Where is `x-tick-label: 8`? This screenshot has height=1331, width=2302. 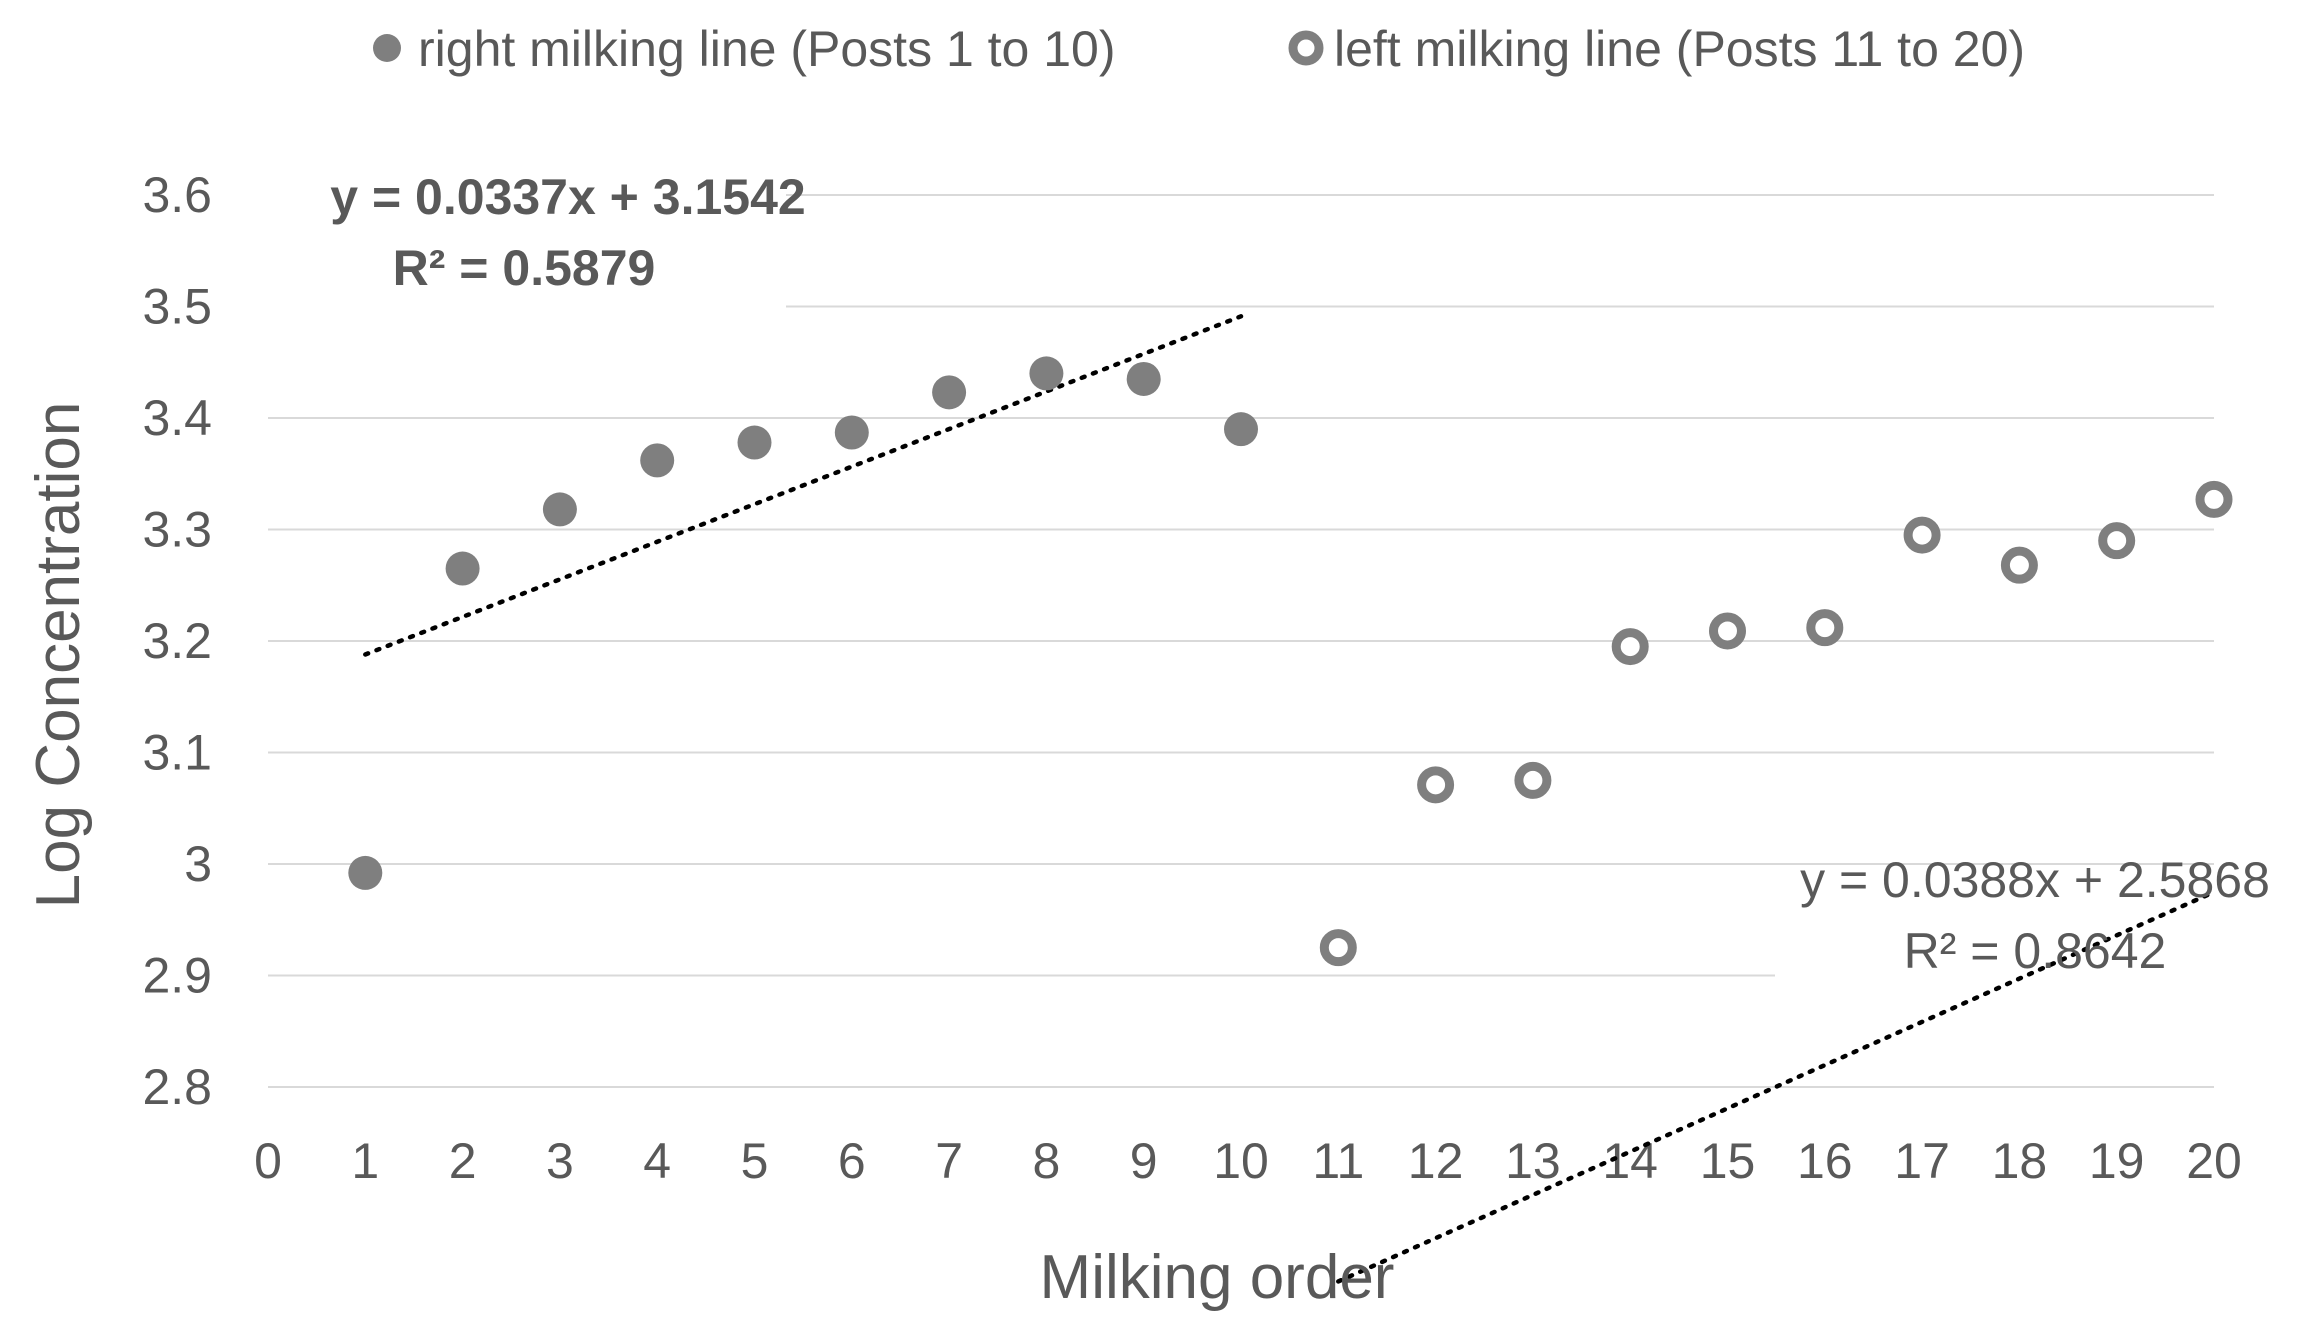
x-tick-label: 8 is located at coordinates (1046, 1161).